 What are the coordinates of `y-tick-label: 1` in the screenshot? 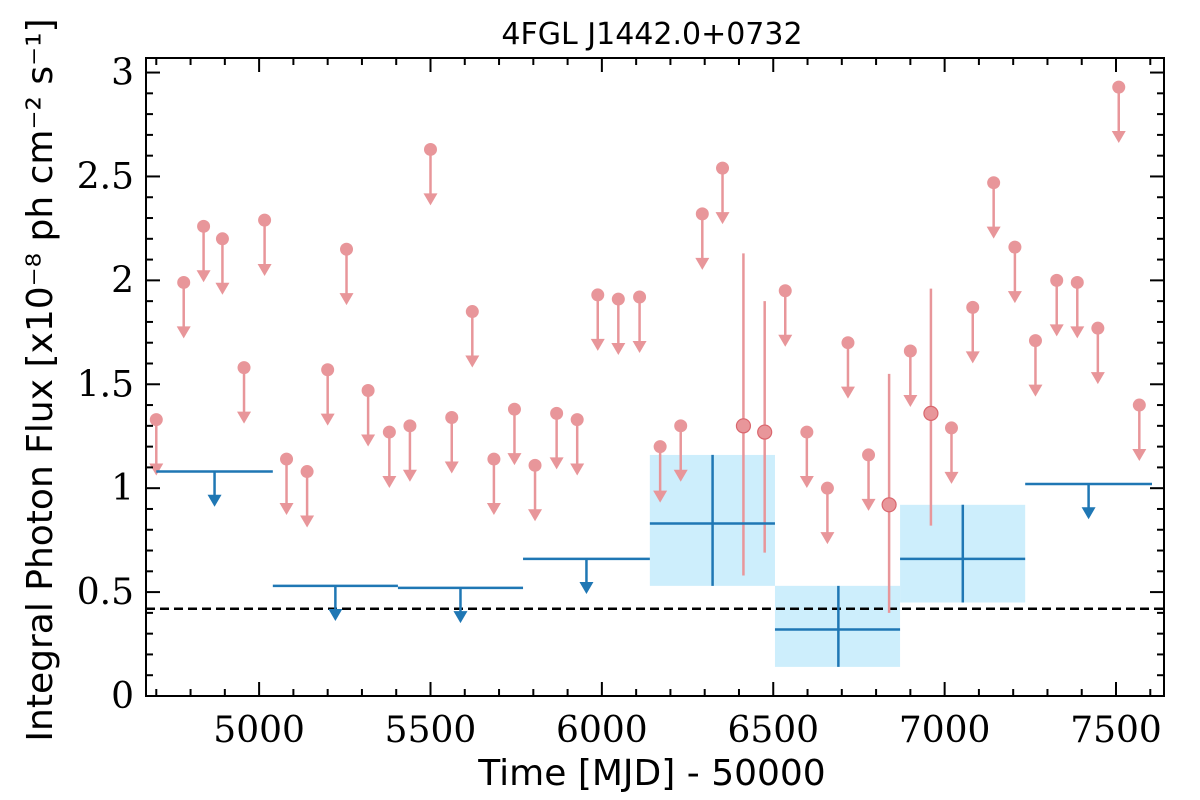 It's located at (122, 488).